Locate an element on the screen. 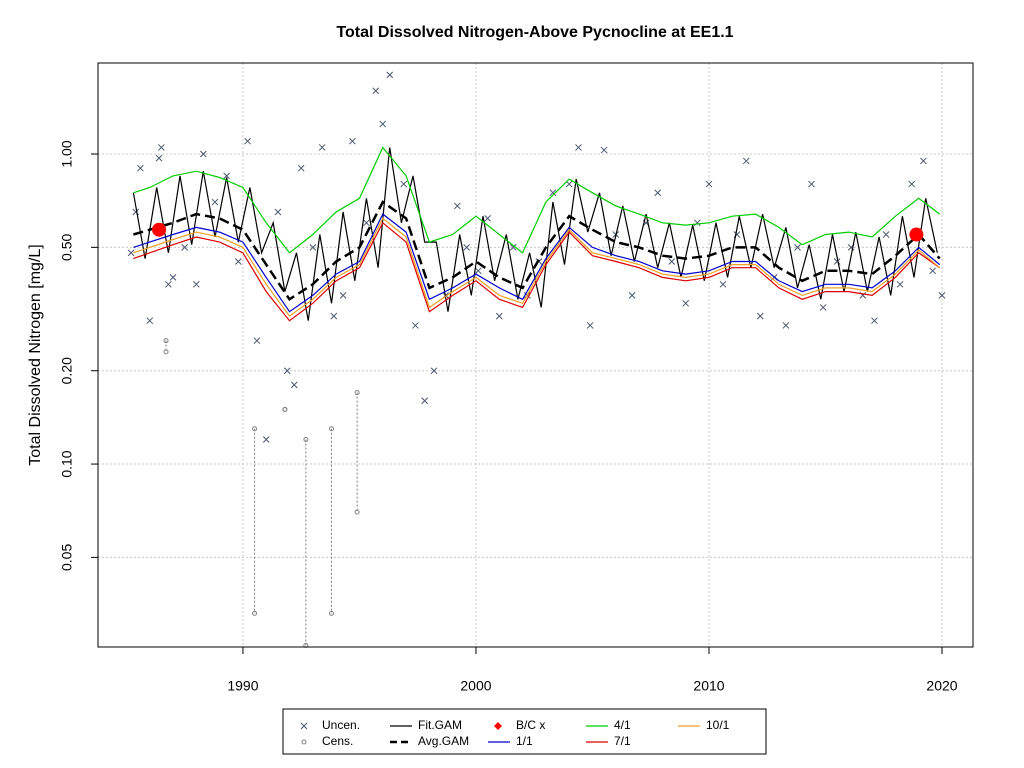 The image size is (1024, 768). legend-label: 1/1 is located at coordinates (524, 741).